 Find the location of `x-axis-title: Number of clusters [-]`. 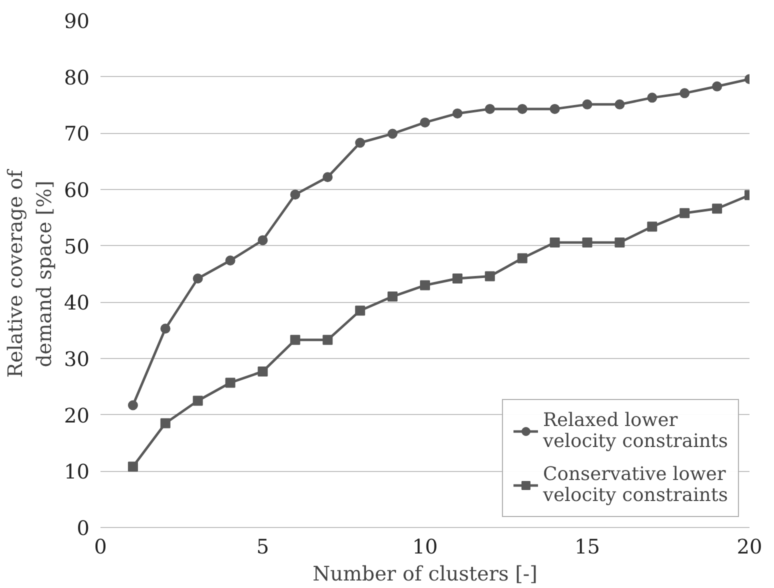

x-axis-title: Number of clusters [-] is located at coordinates (425, 574).